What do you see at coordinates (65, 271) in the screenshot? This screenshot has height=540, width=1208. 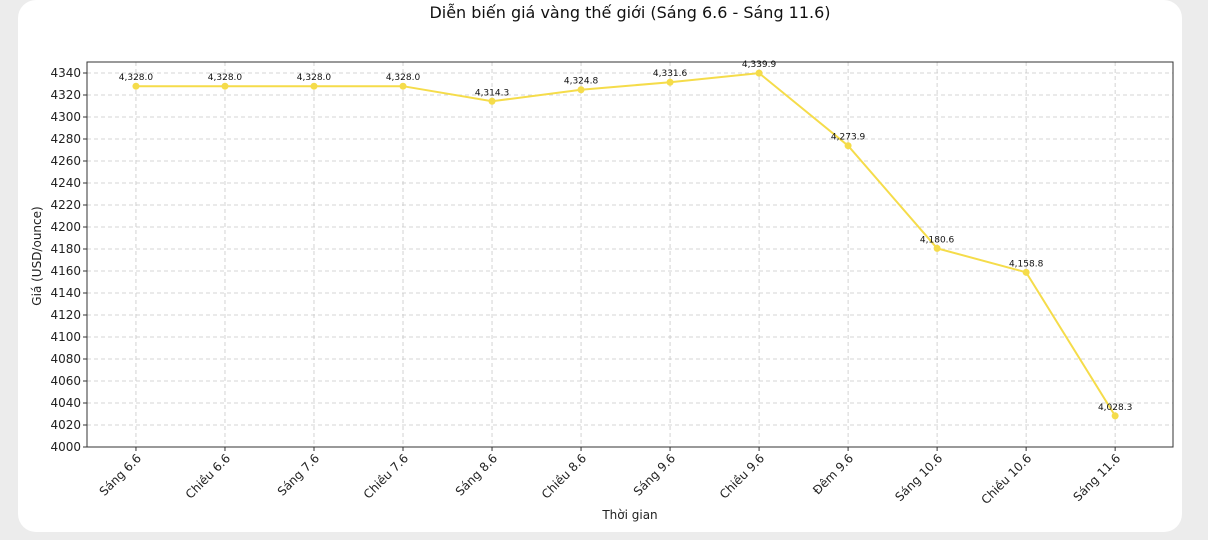 I see `y-tick-label: 4160` at bounding box center [65, 271].